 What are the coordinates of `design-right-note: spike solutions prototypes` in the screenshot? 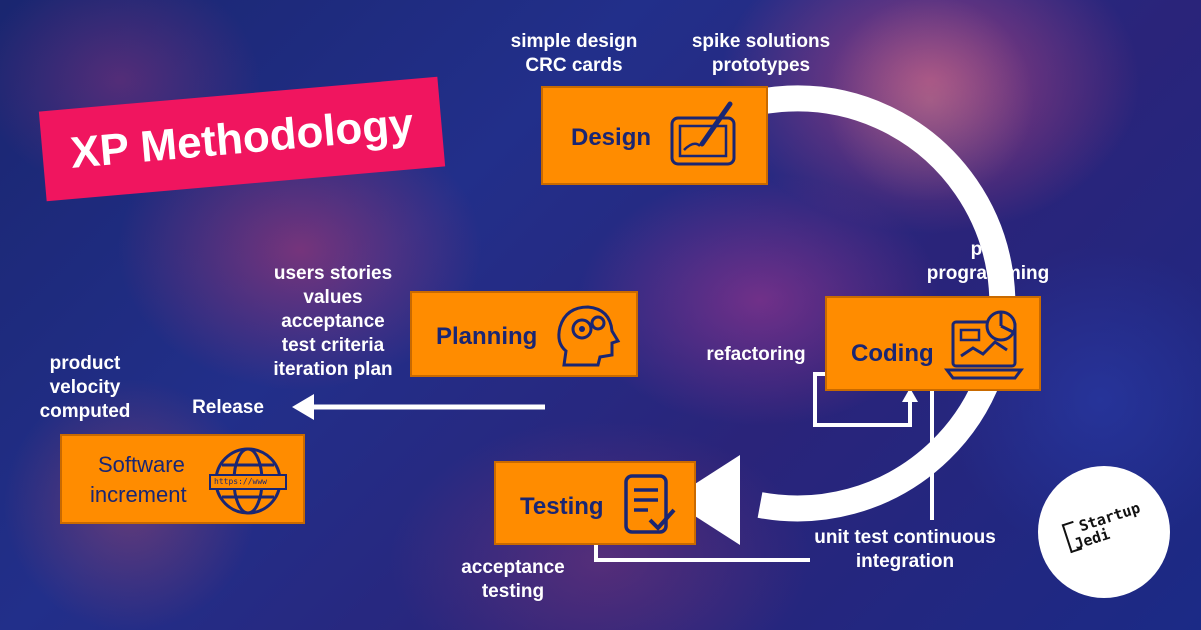 It's located at (761, 53).